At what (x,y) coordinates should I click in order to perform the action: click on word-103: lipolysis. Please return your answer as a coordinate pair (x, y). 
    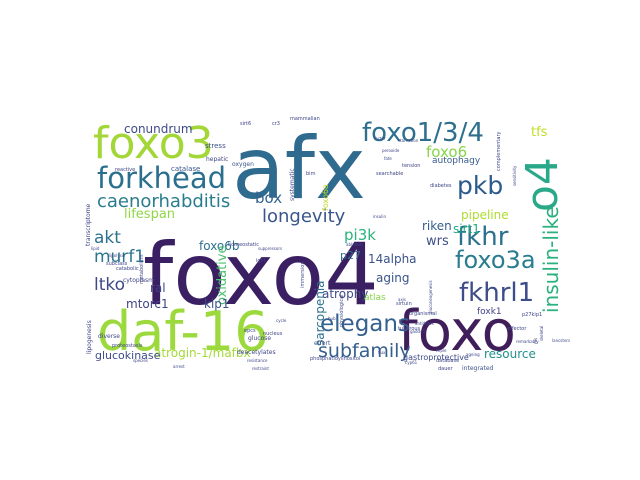
    Looking at the image, I should click on (117, 255).